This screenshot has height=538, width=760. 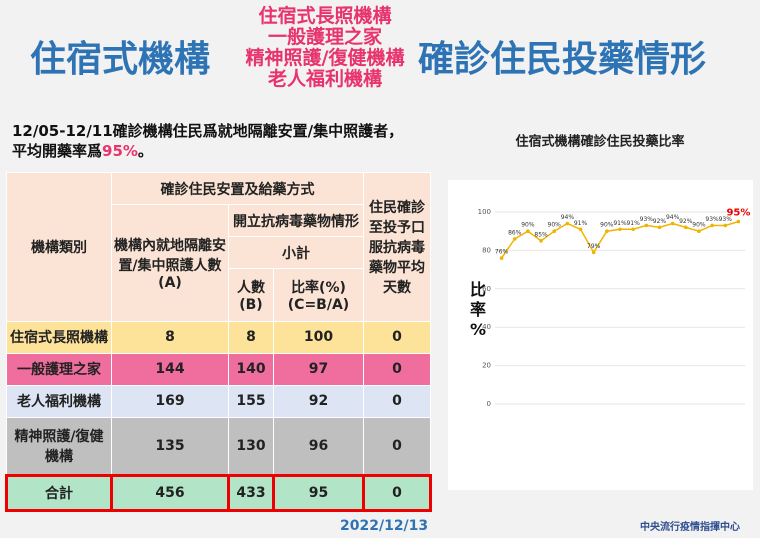 What do you see at coordinates (384, 526) in the screenshot?
I see `date: 2022/12/13` at bounding box center [384, 526].